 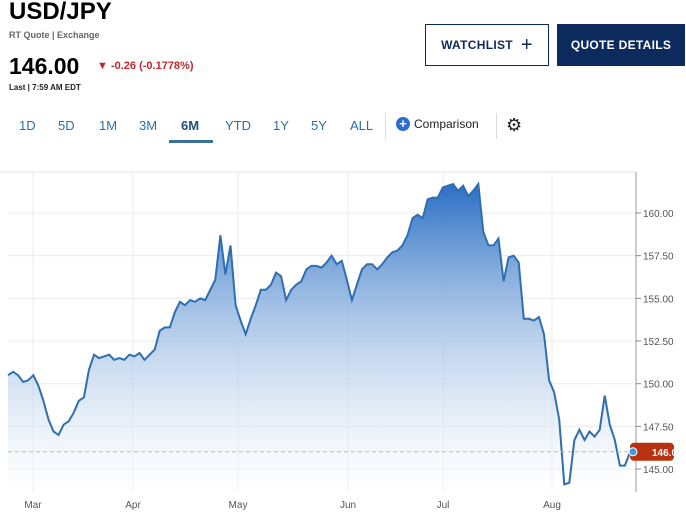 What do you see at coordinates (658, 257) in the screenshot?
I see `y-tick-label: 157.50` at bounding box center [658, 257].